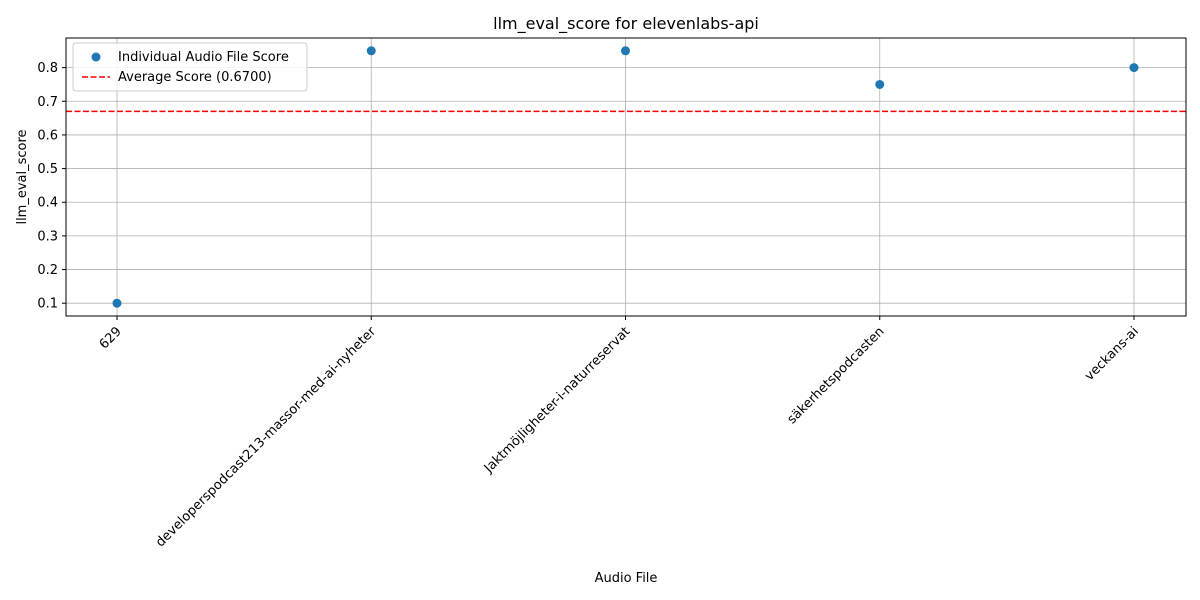 The height and width of the screenshot is (600, 1200). Describe the element at coordinates (47, 68) in the screenshot. I see `y-tick-label: 0.8` at that location.